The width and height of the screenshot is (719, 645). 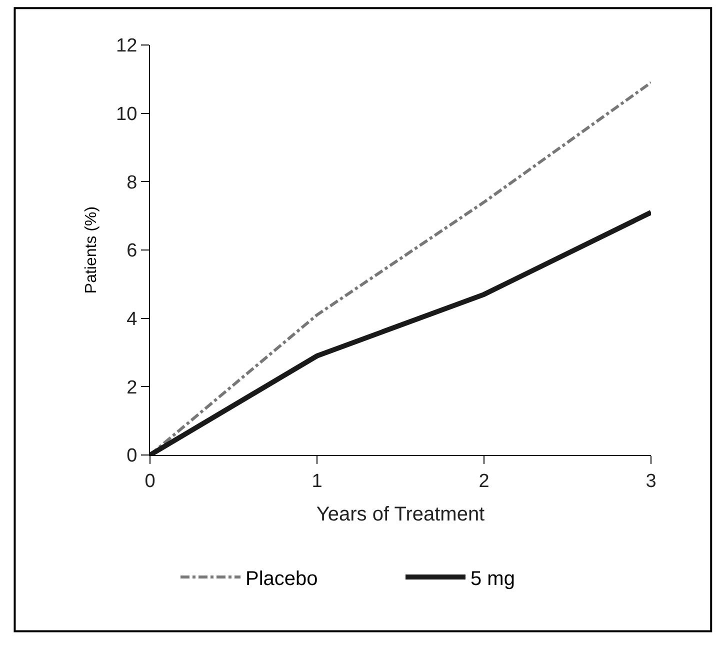 I want to click on x-axis-title: Years of Treatment, so click(x=401, y=514).